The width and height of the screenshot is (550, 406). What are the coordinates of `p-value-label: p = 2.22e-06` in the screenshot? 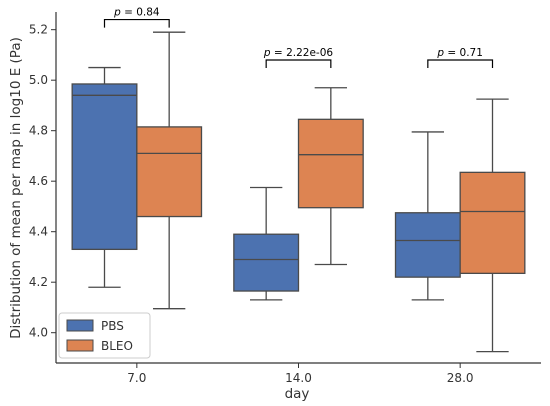 It's located at (298, 53).